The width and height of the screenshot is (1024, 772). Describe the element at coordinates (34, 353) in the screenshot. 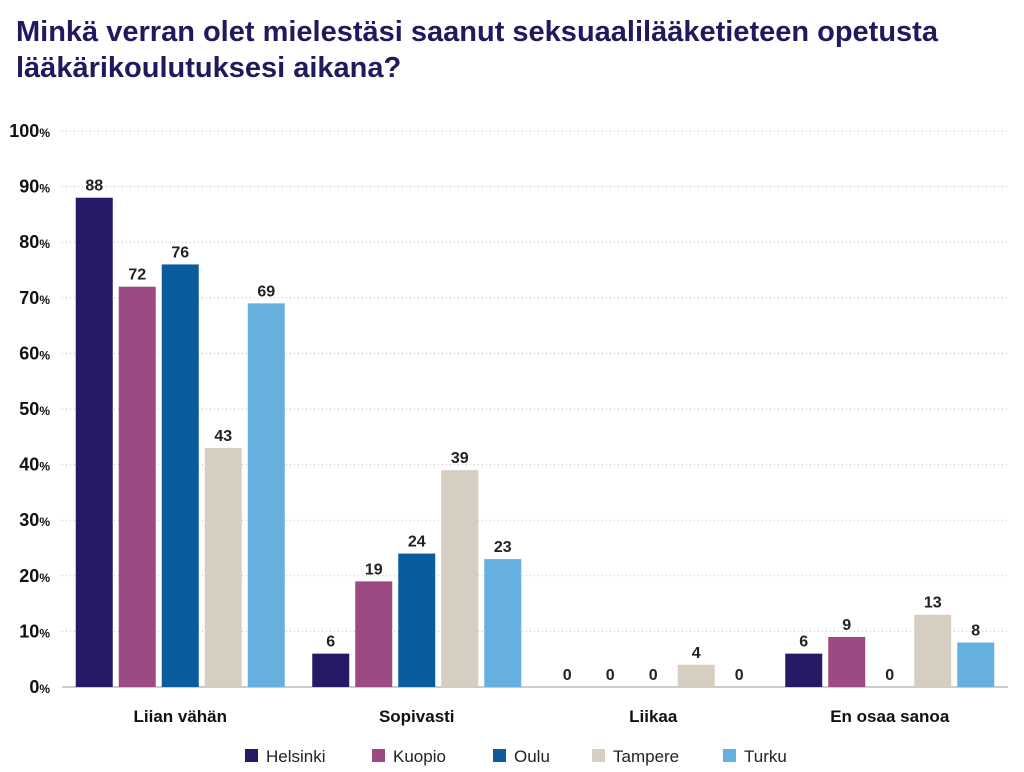

I see `y-tick-label: 60%` at that location.